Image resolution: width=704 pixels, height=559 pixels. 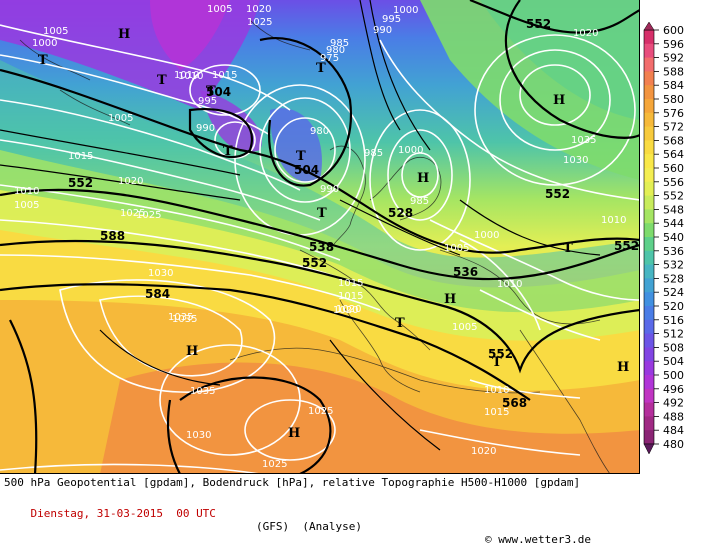 I want to click on pressure-label: 1015, so click(x=224, y=75).